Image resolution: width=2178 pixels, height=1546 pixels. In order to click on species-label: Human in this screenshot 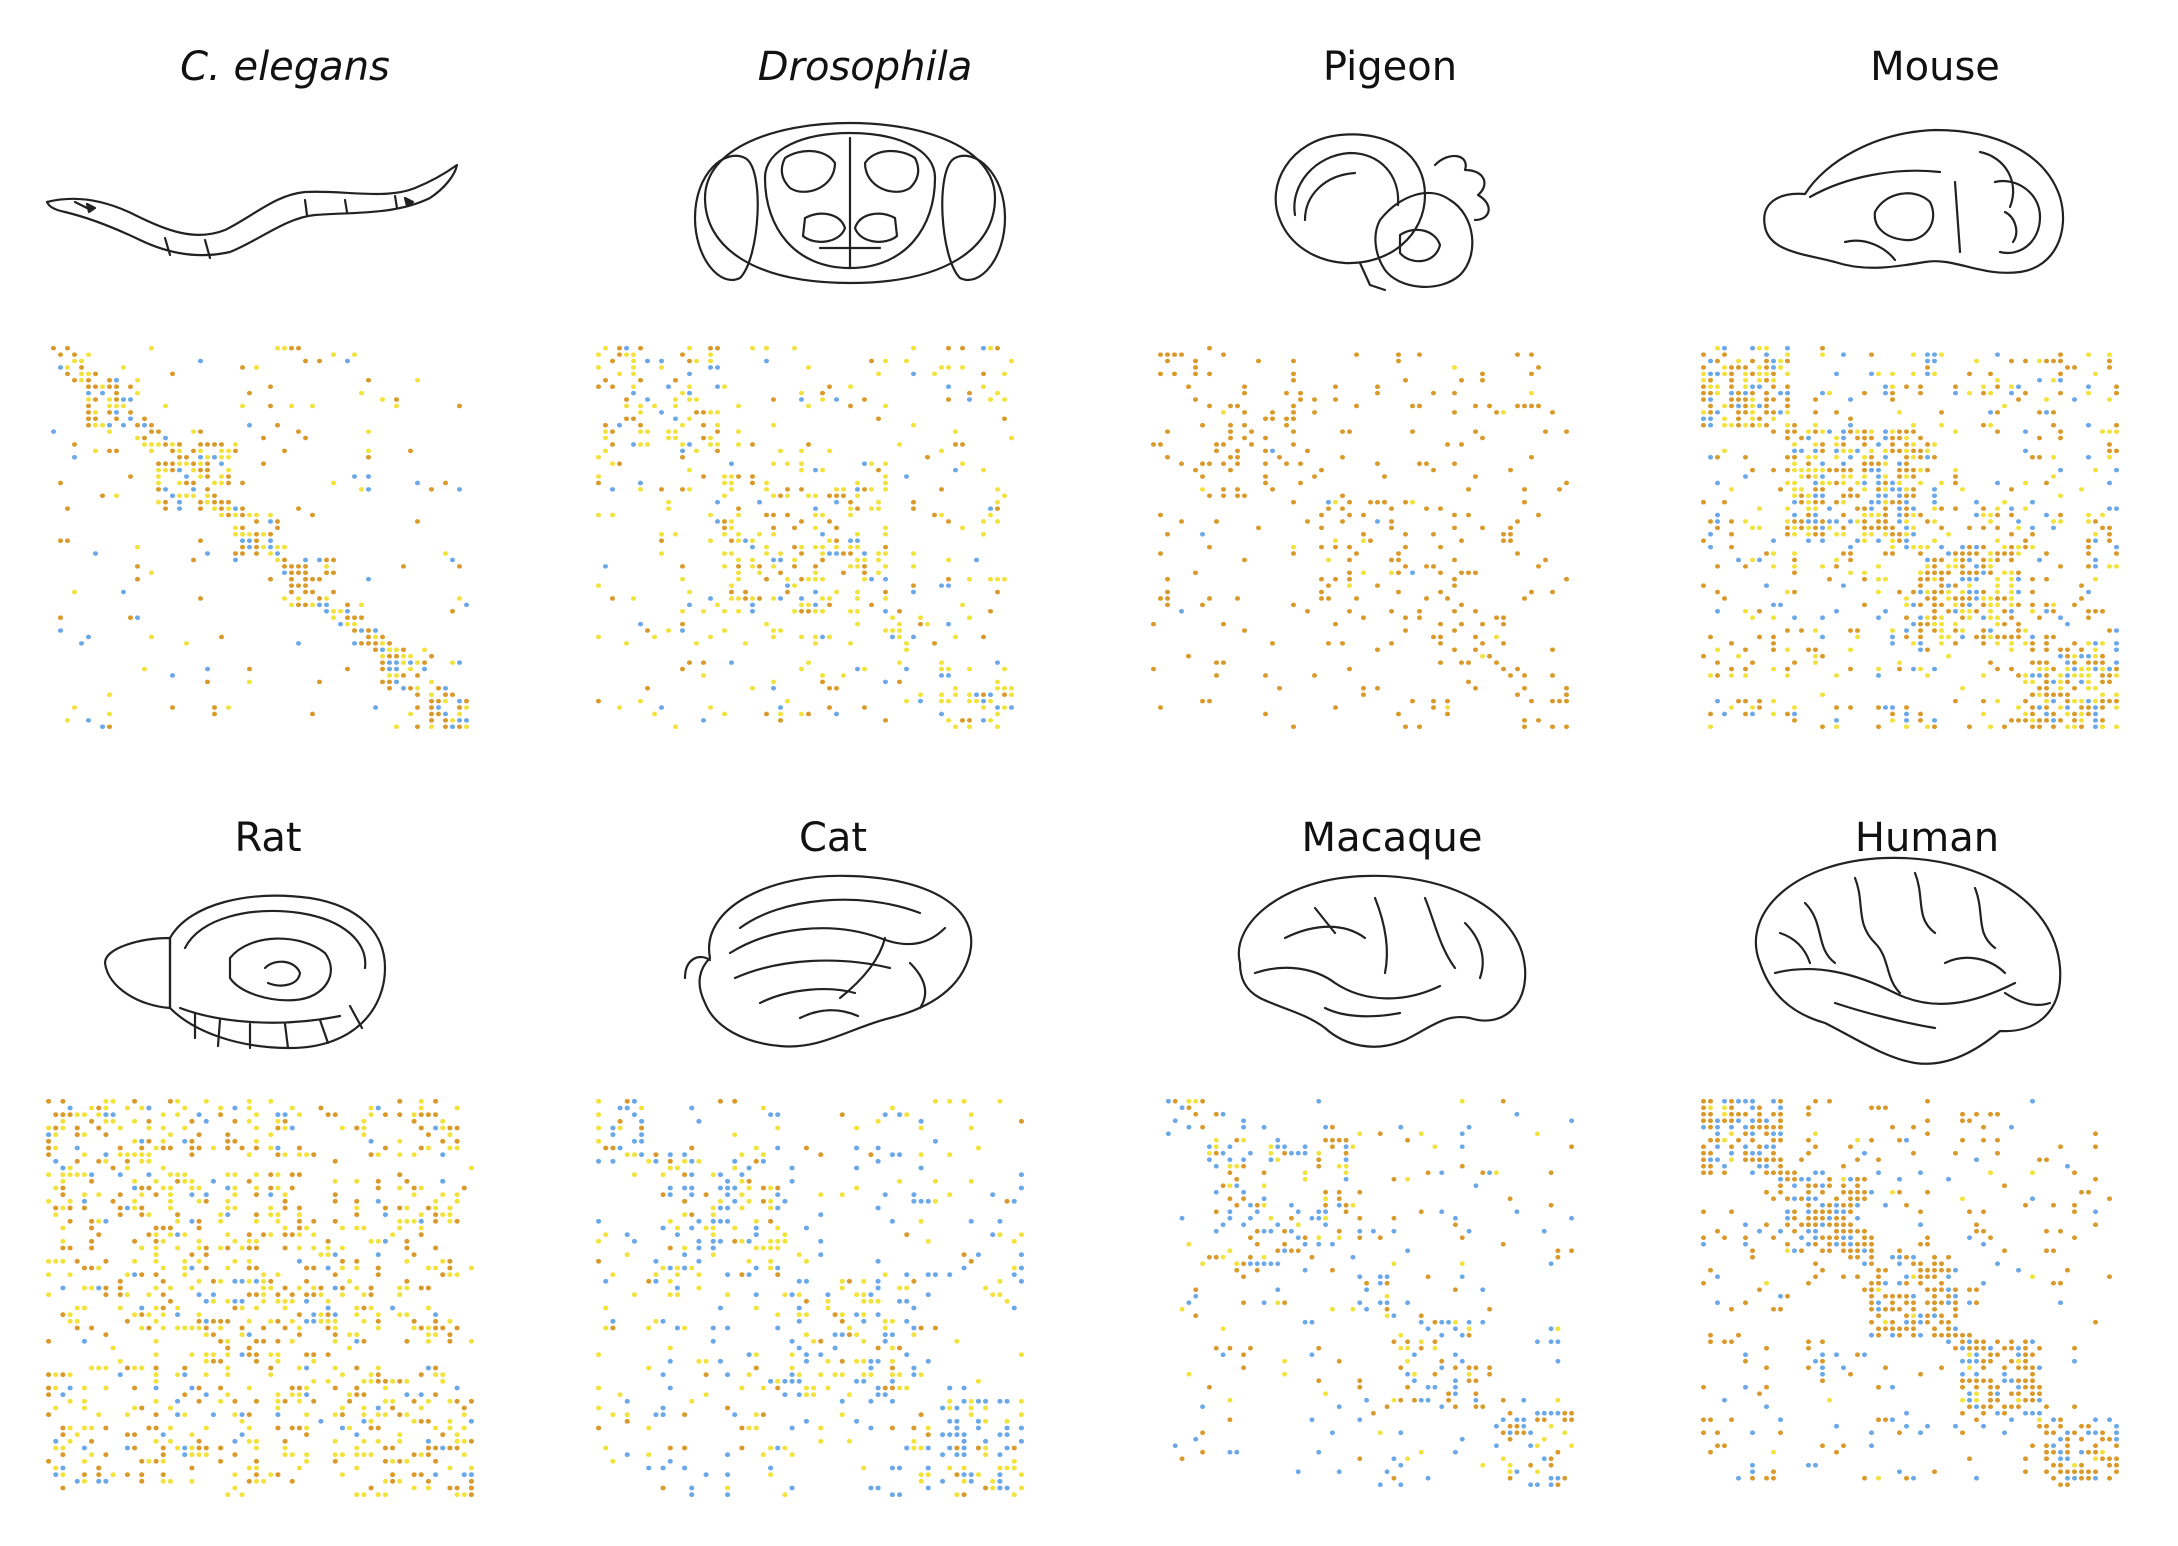, I will do `click(1927, 838)`.